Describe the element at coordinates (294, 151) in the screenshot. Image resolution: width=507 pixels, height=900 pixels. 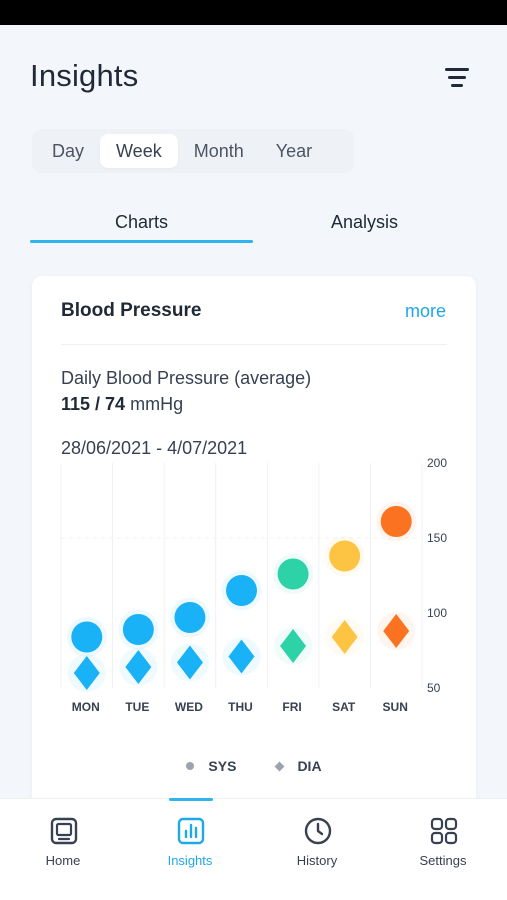
I see `period-year: Year` at that location.